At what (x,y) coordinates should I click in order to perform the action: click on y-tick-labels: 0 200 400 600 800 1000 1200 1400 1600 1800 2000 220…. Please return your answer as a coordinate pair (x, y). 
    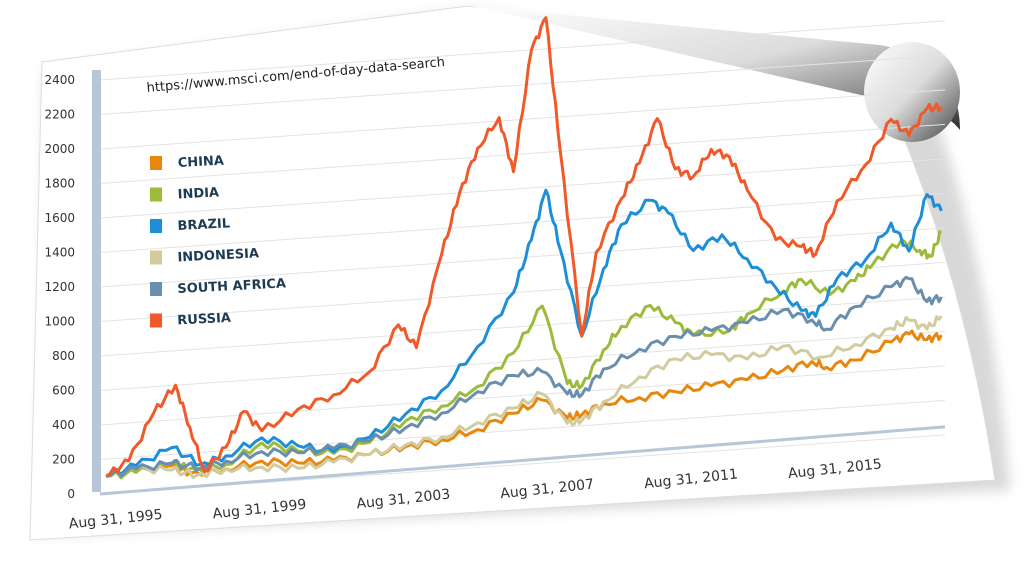
    Looking at the image, I should click on (59, 287).